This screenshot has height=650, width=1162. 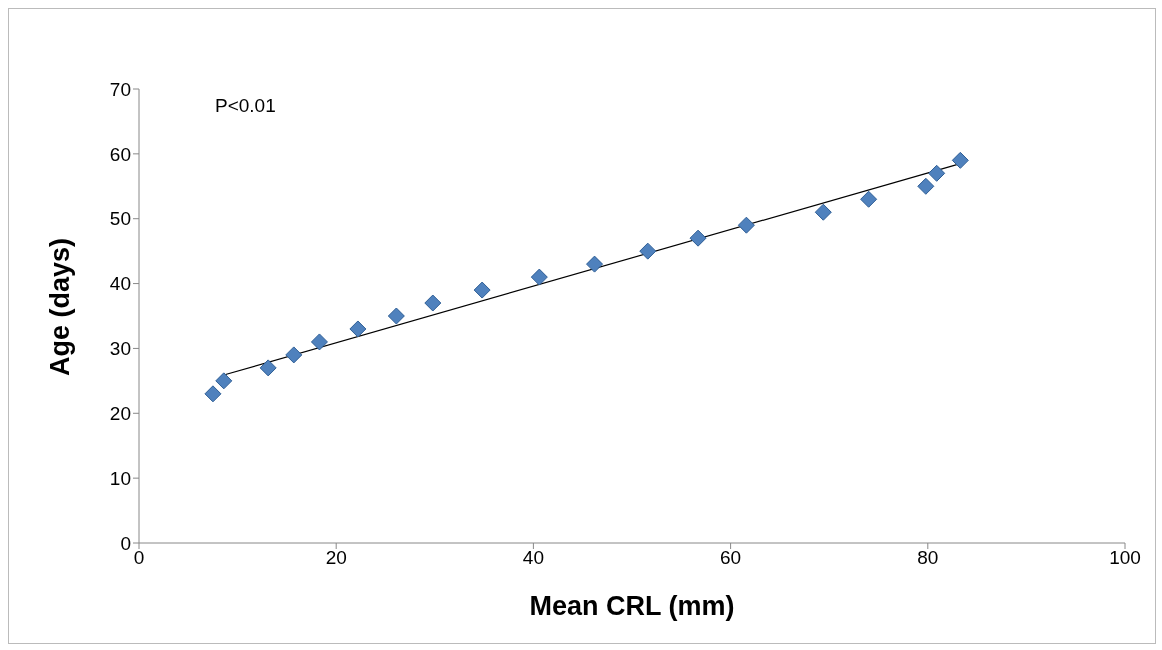 I want to click on y-tick-label: 10, so click(x=120, y=478).